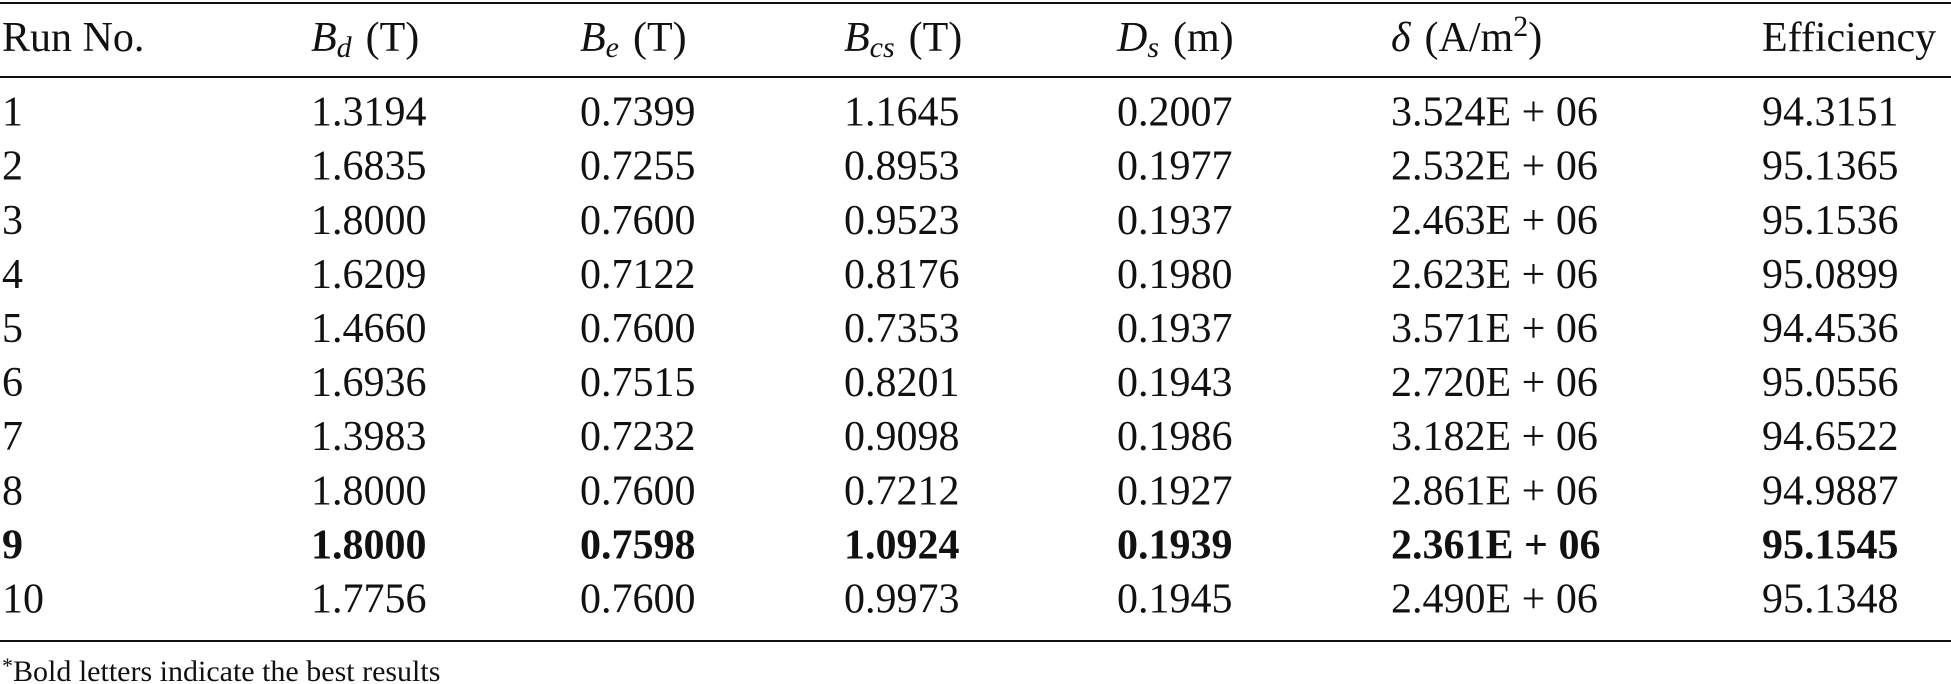 The width and height of the screenshot is (1951, 684). What do you see at coordinates (1520, 26) in the screenshot?
I see `header-superscript: 2` at bounding box center [1520, 26].